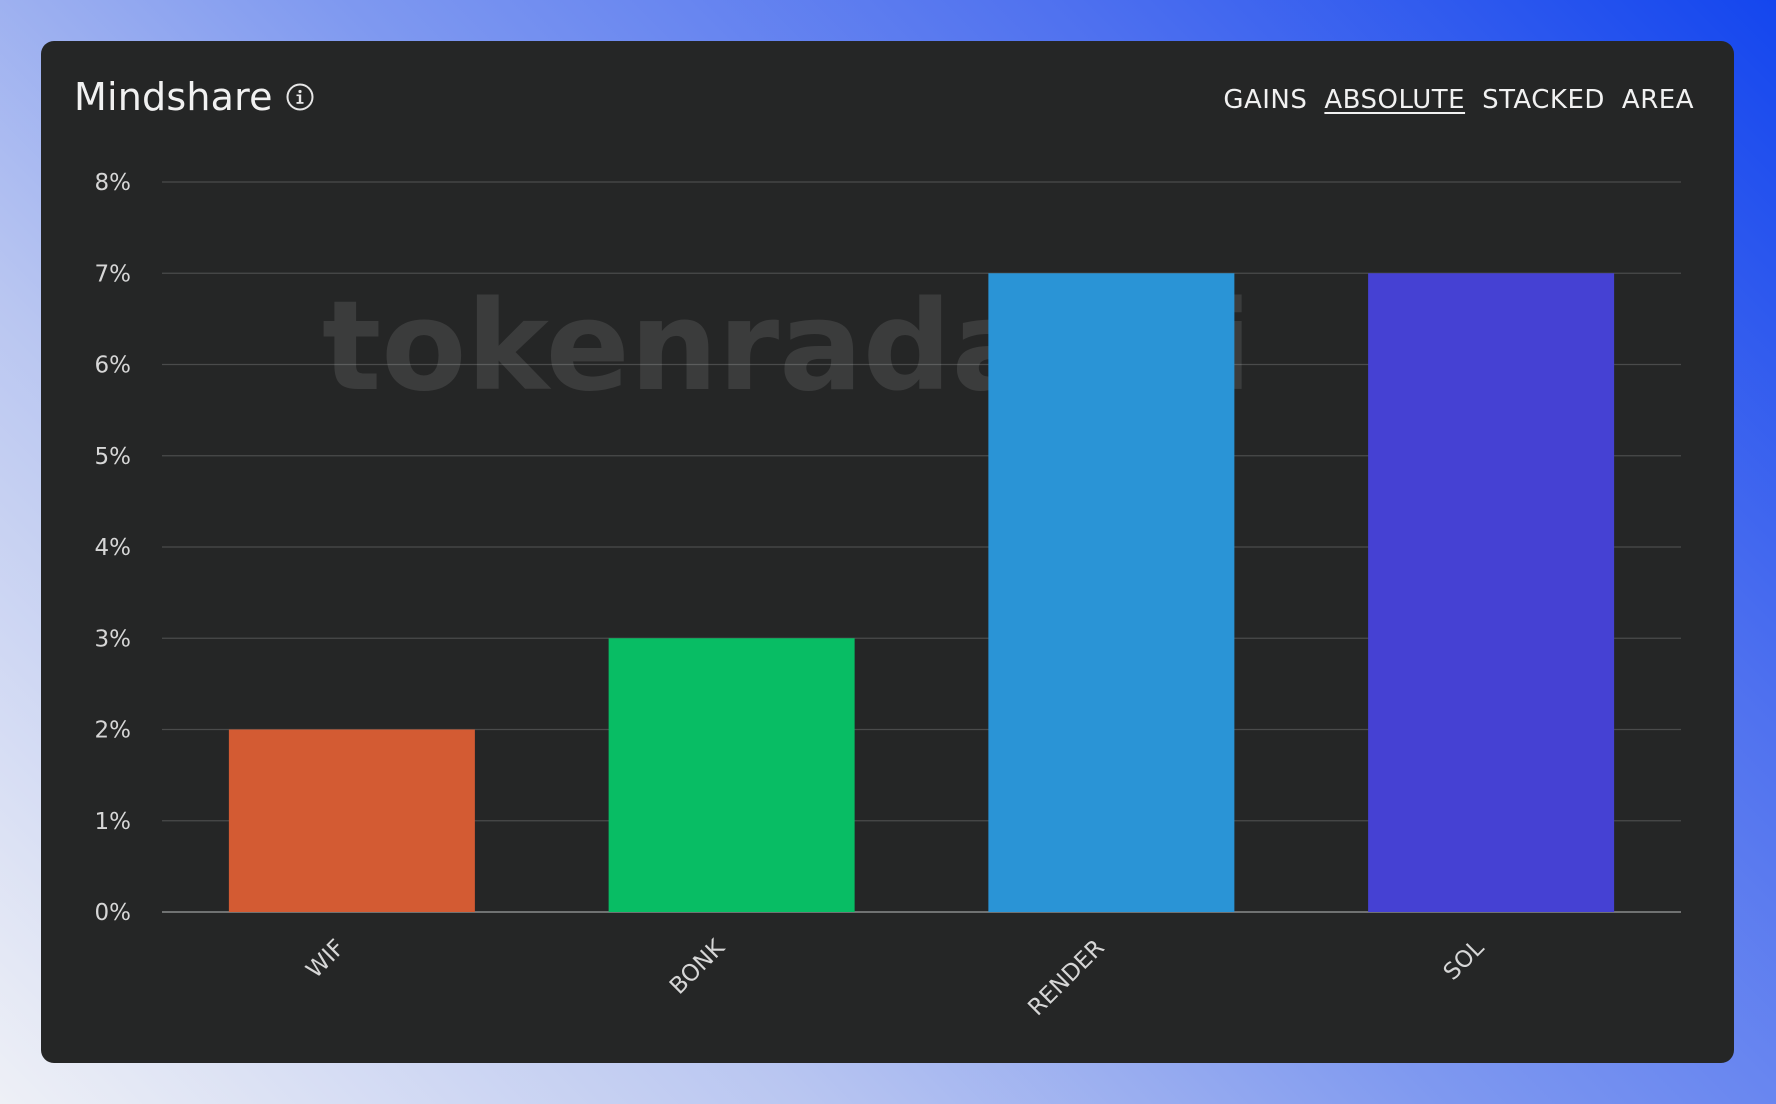 The image size is (1776, 1104). What do you see at coordinates (698, 967) in the screenshot?
I see `x-tick-label: BONK` at bounding box center [698, 967].